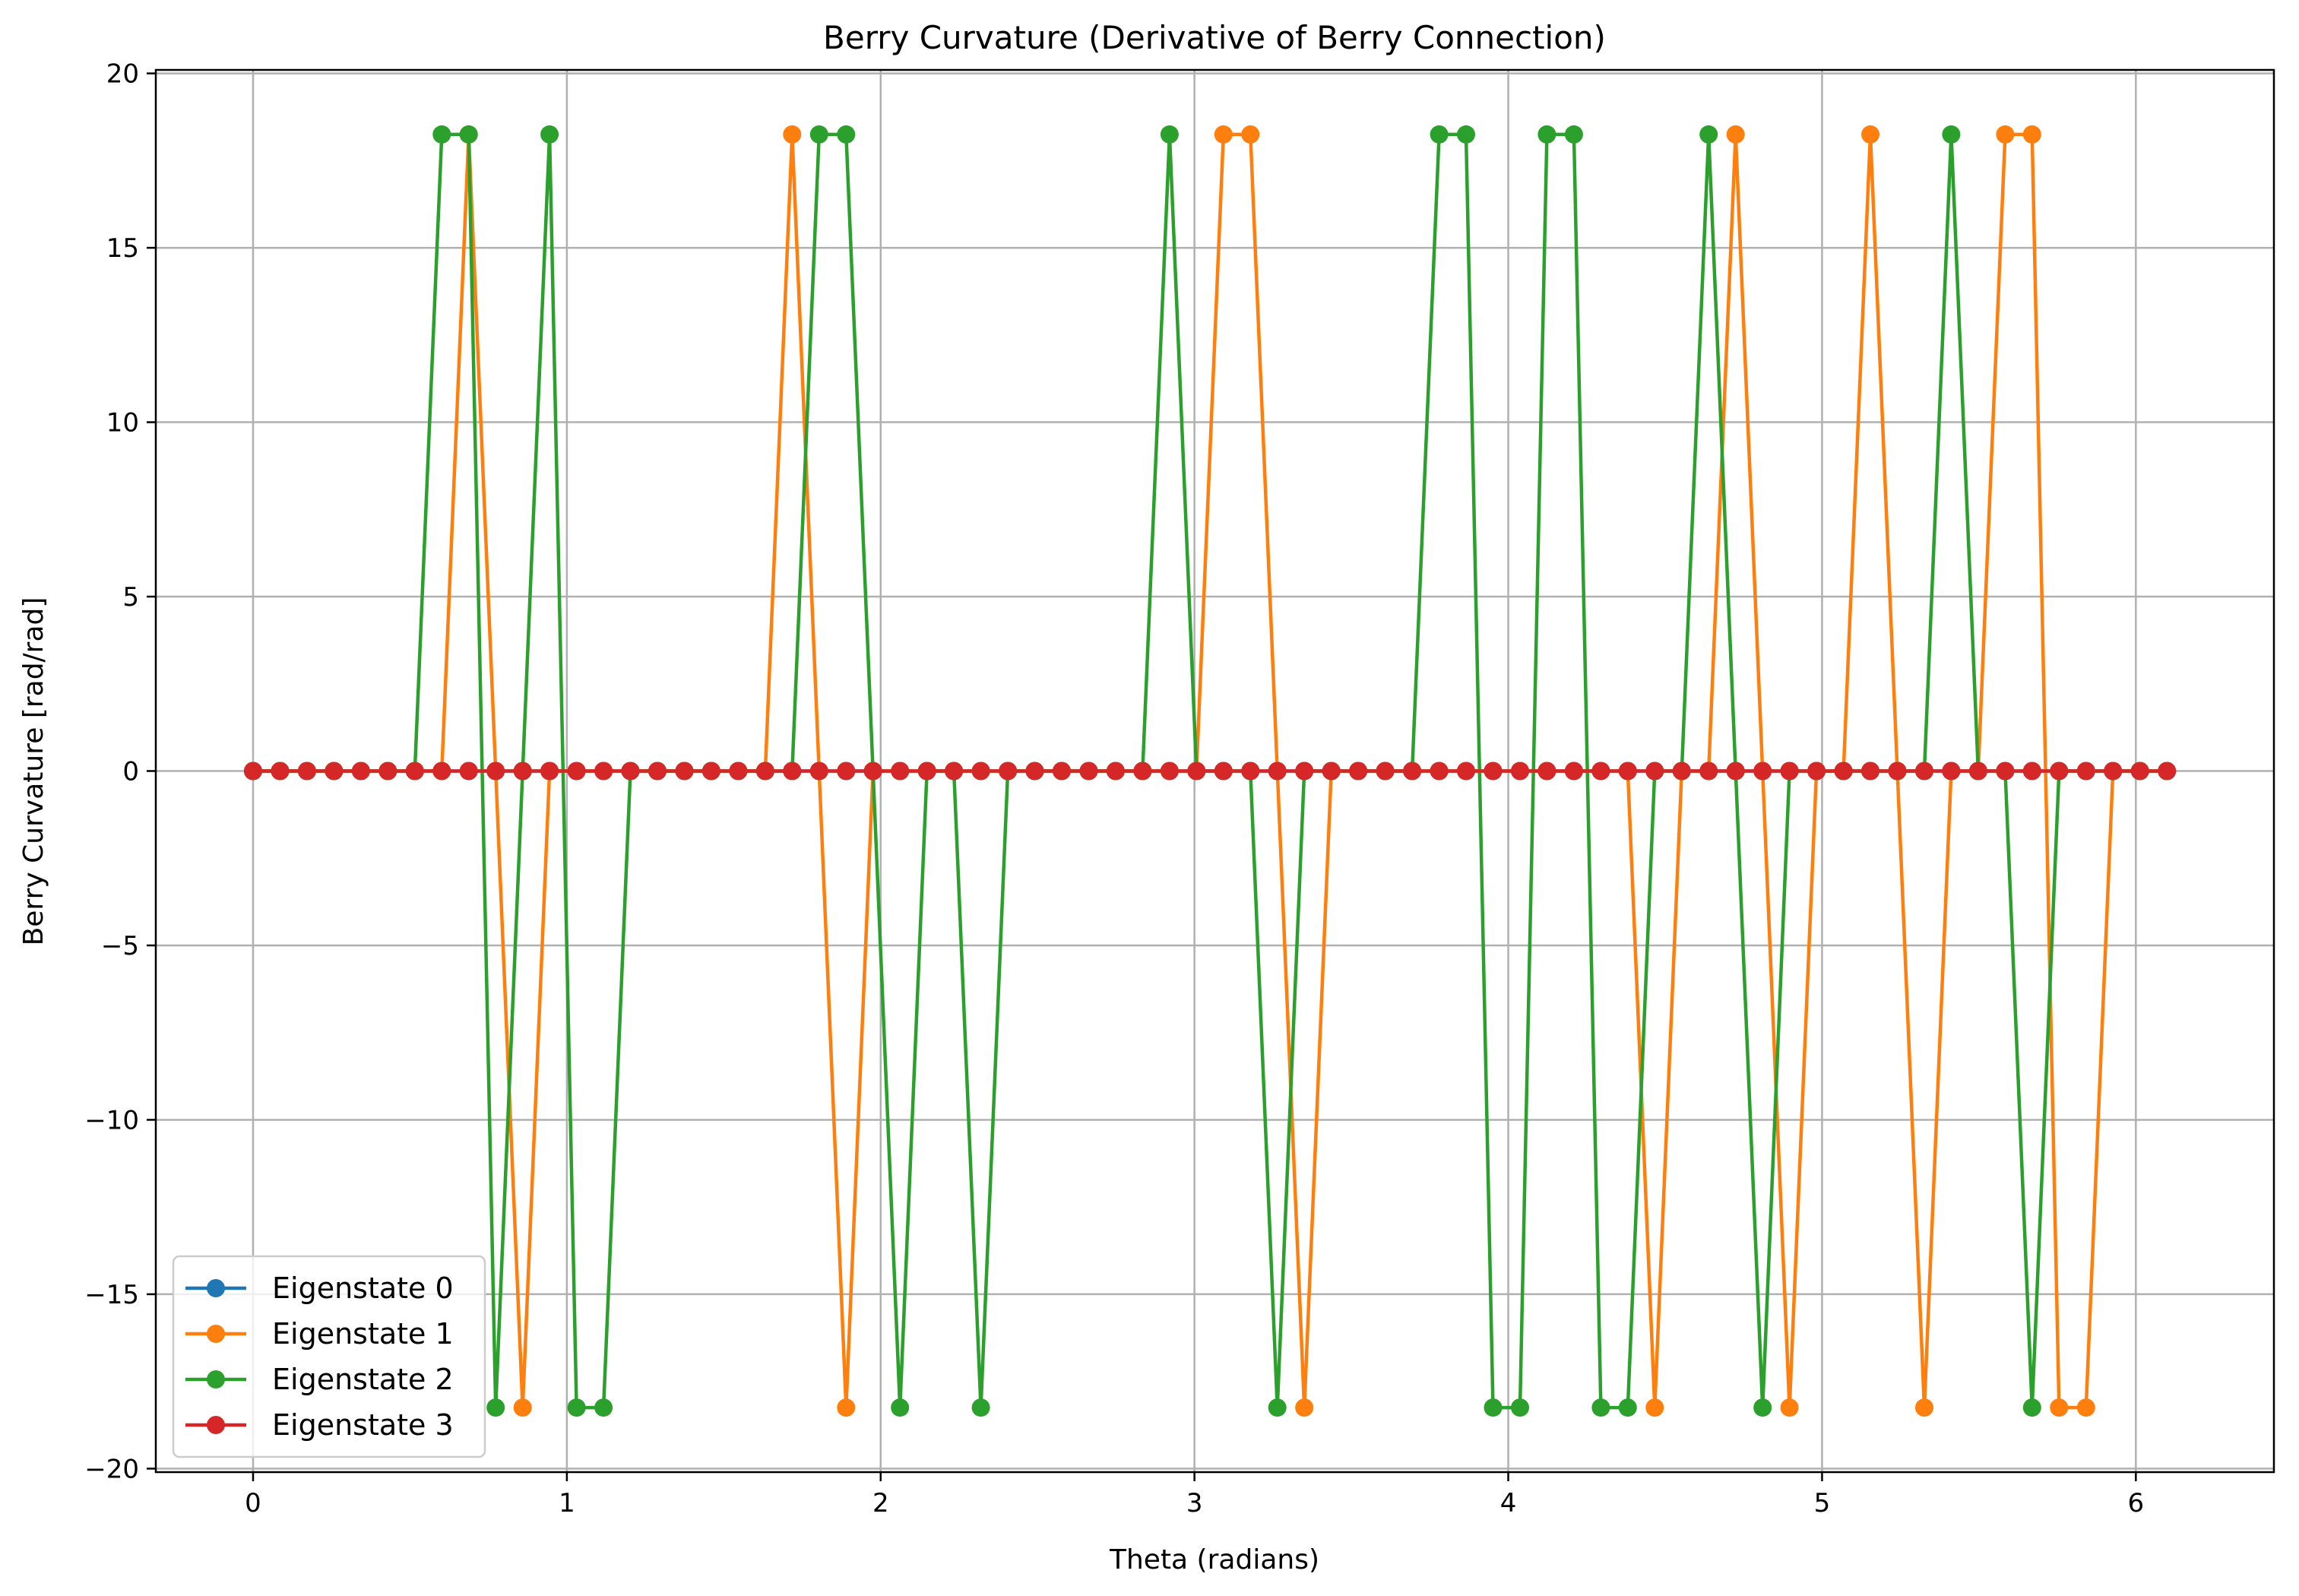 This screenshot has height=1596, width=2299. Describe the element at coordinates (1214, 1559) in the screenshot. I see `x-axis-label: Theta (radians)` at that location.